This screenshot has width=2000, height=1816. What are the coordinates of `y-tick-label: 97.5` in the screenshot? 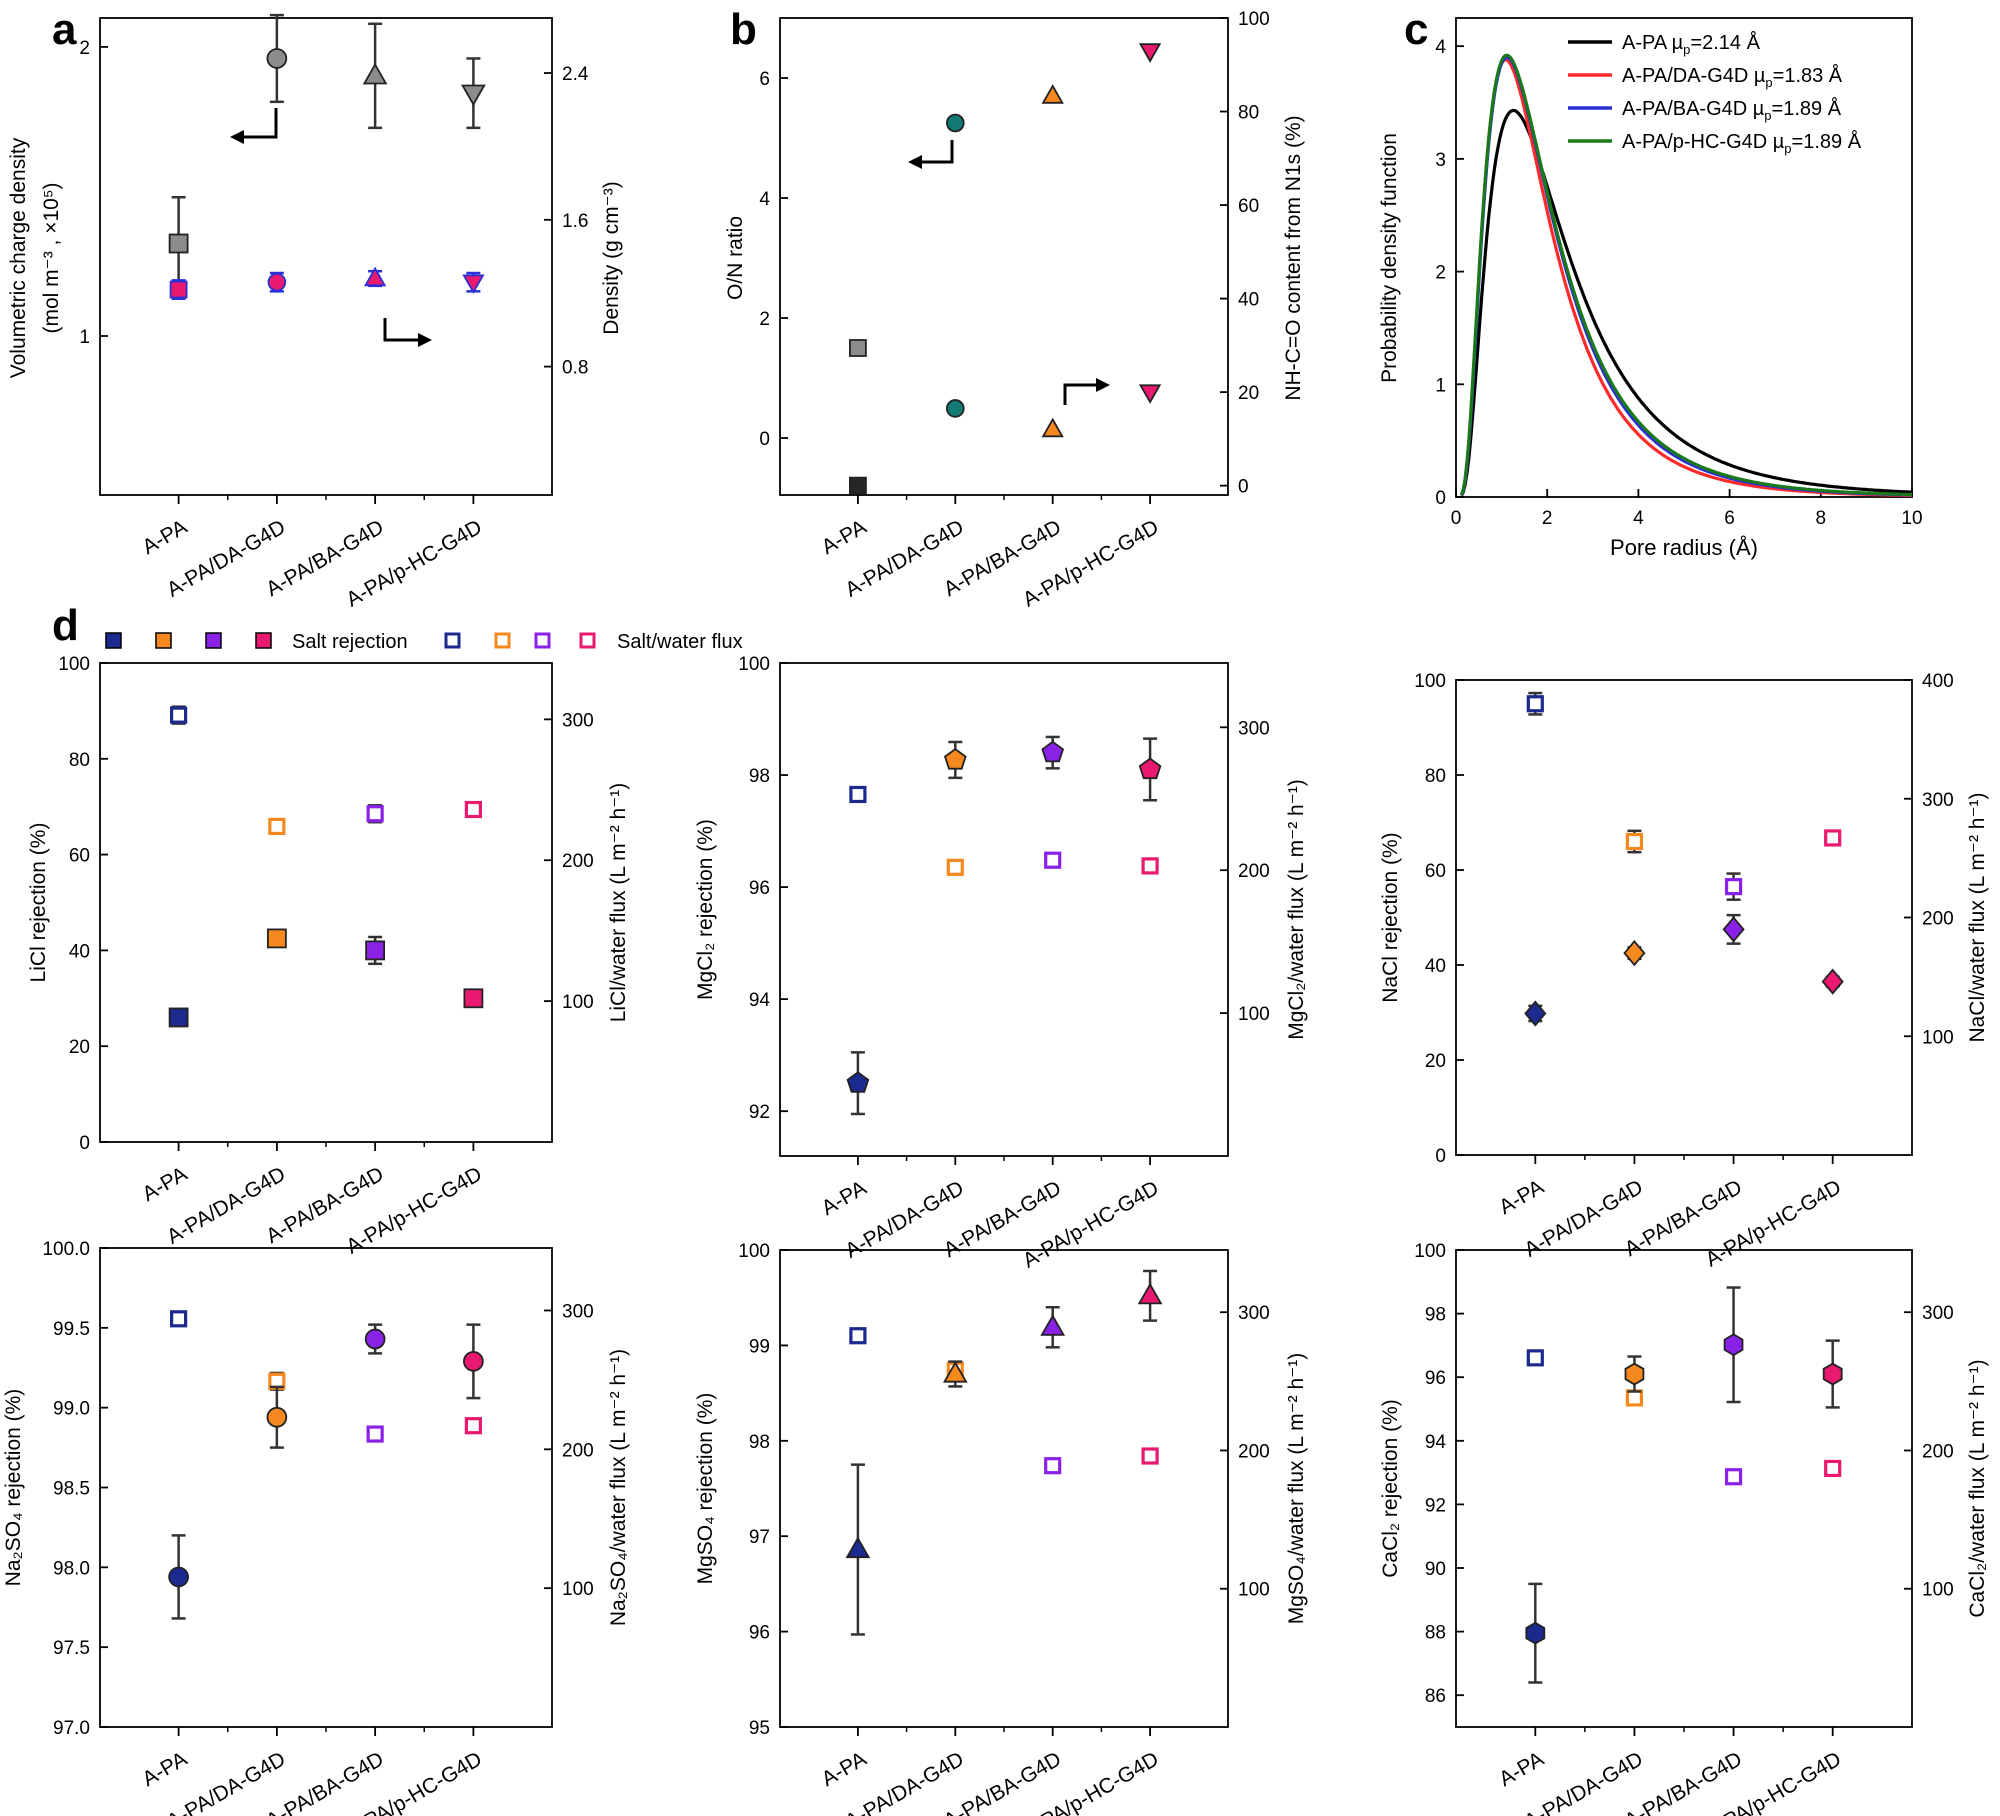 It's located at (71, 1648).